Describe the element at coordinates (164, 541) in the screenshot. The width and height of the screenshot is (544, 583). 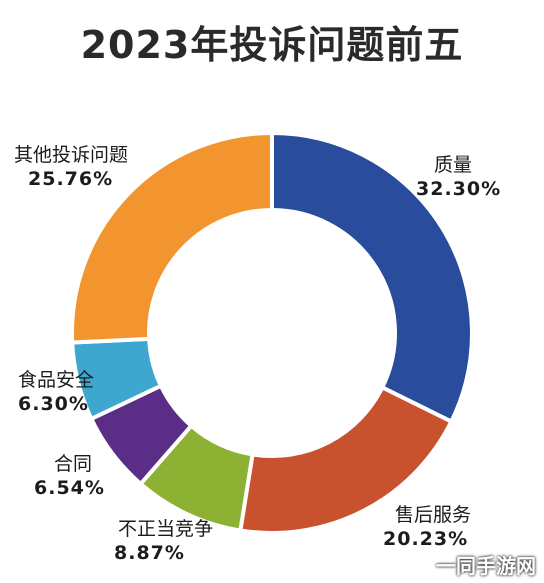
I see `label-unfair-competition: 不正当竞争 8.87%` at that location.